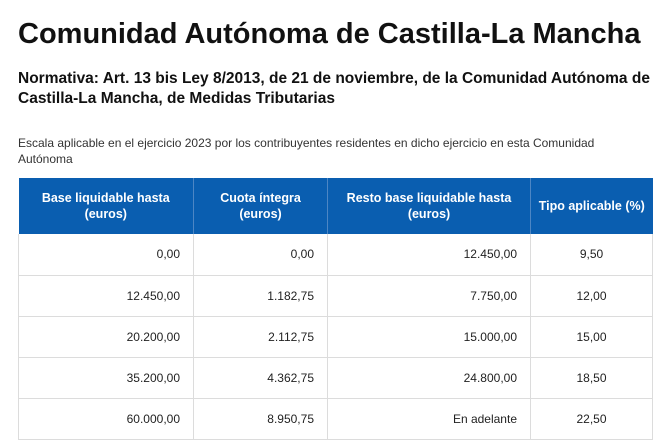  I want to click on table-row: 60.000,00 8.950,75 En adelante 22,50, so click(335, 419).